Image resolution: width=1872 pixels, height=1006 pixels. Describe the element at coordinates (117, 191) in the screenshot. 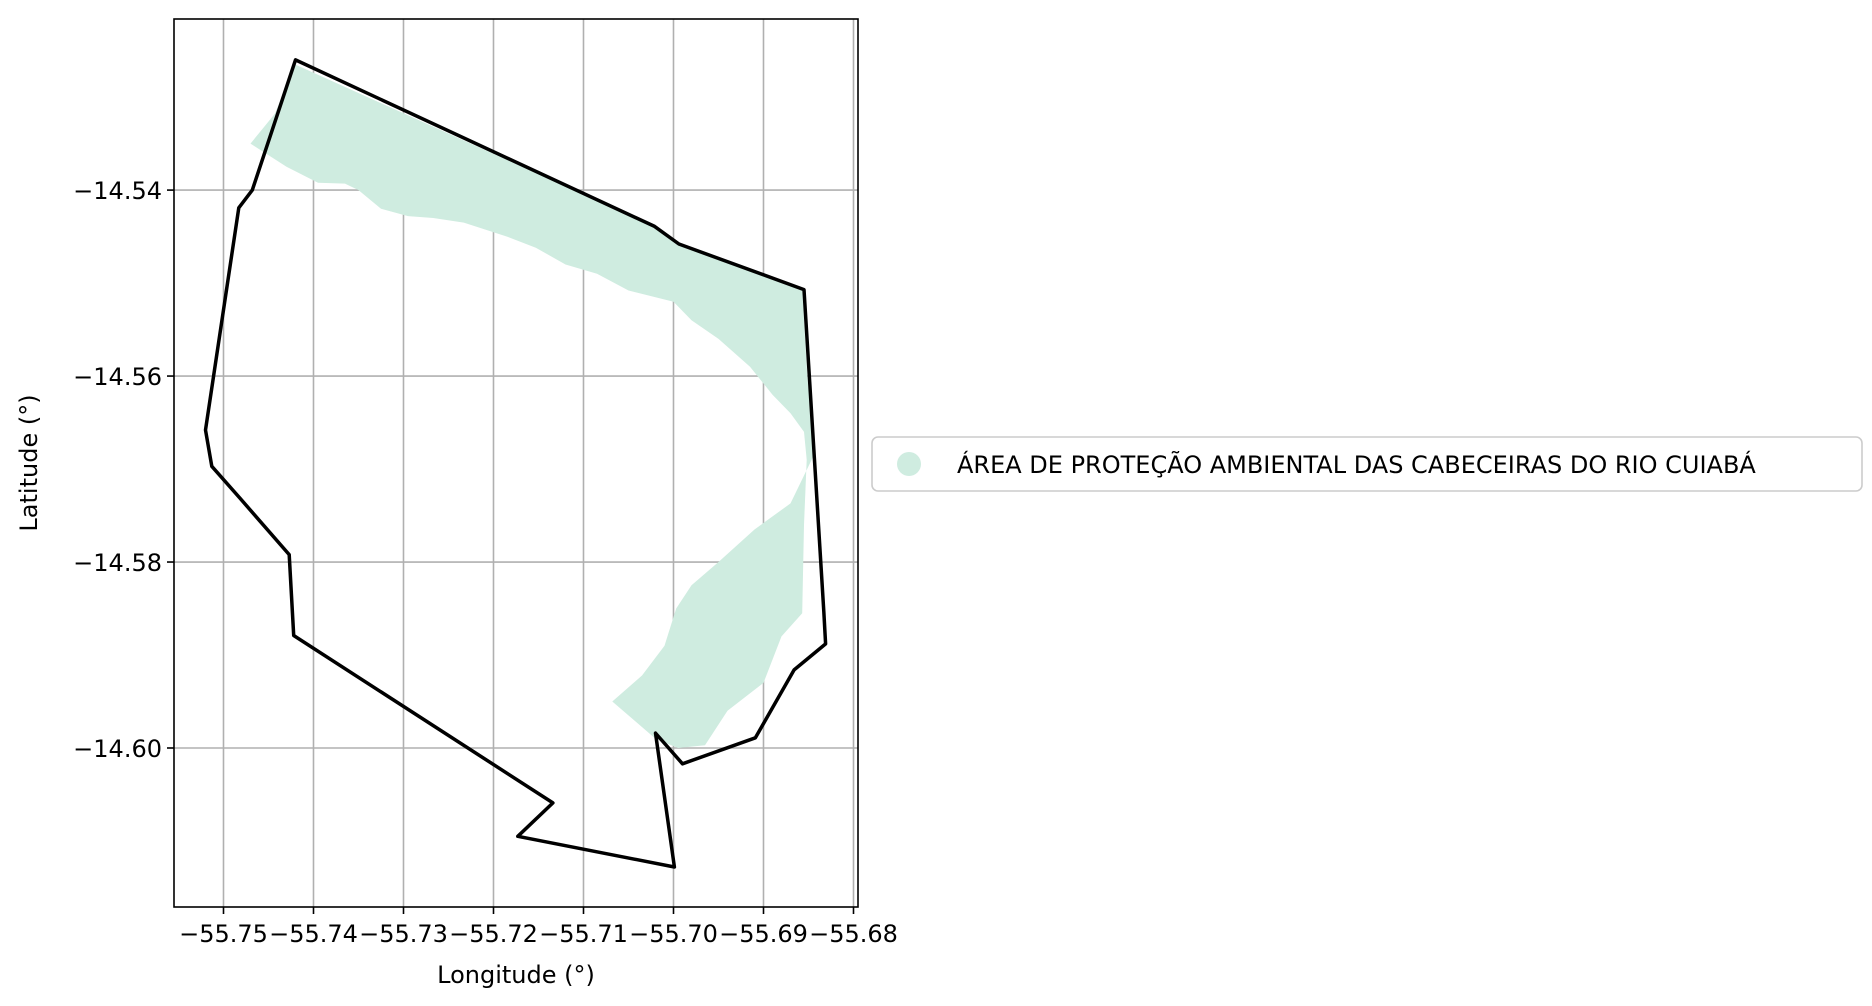

I see `y-tick-label: −14.54` at that location.